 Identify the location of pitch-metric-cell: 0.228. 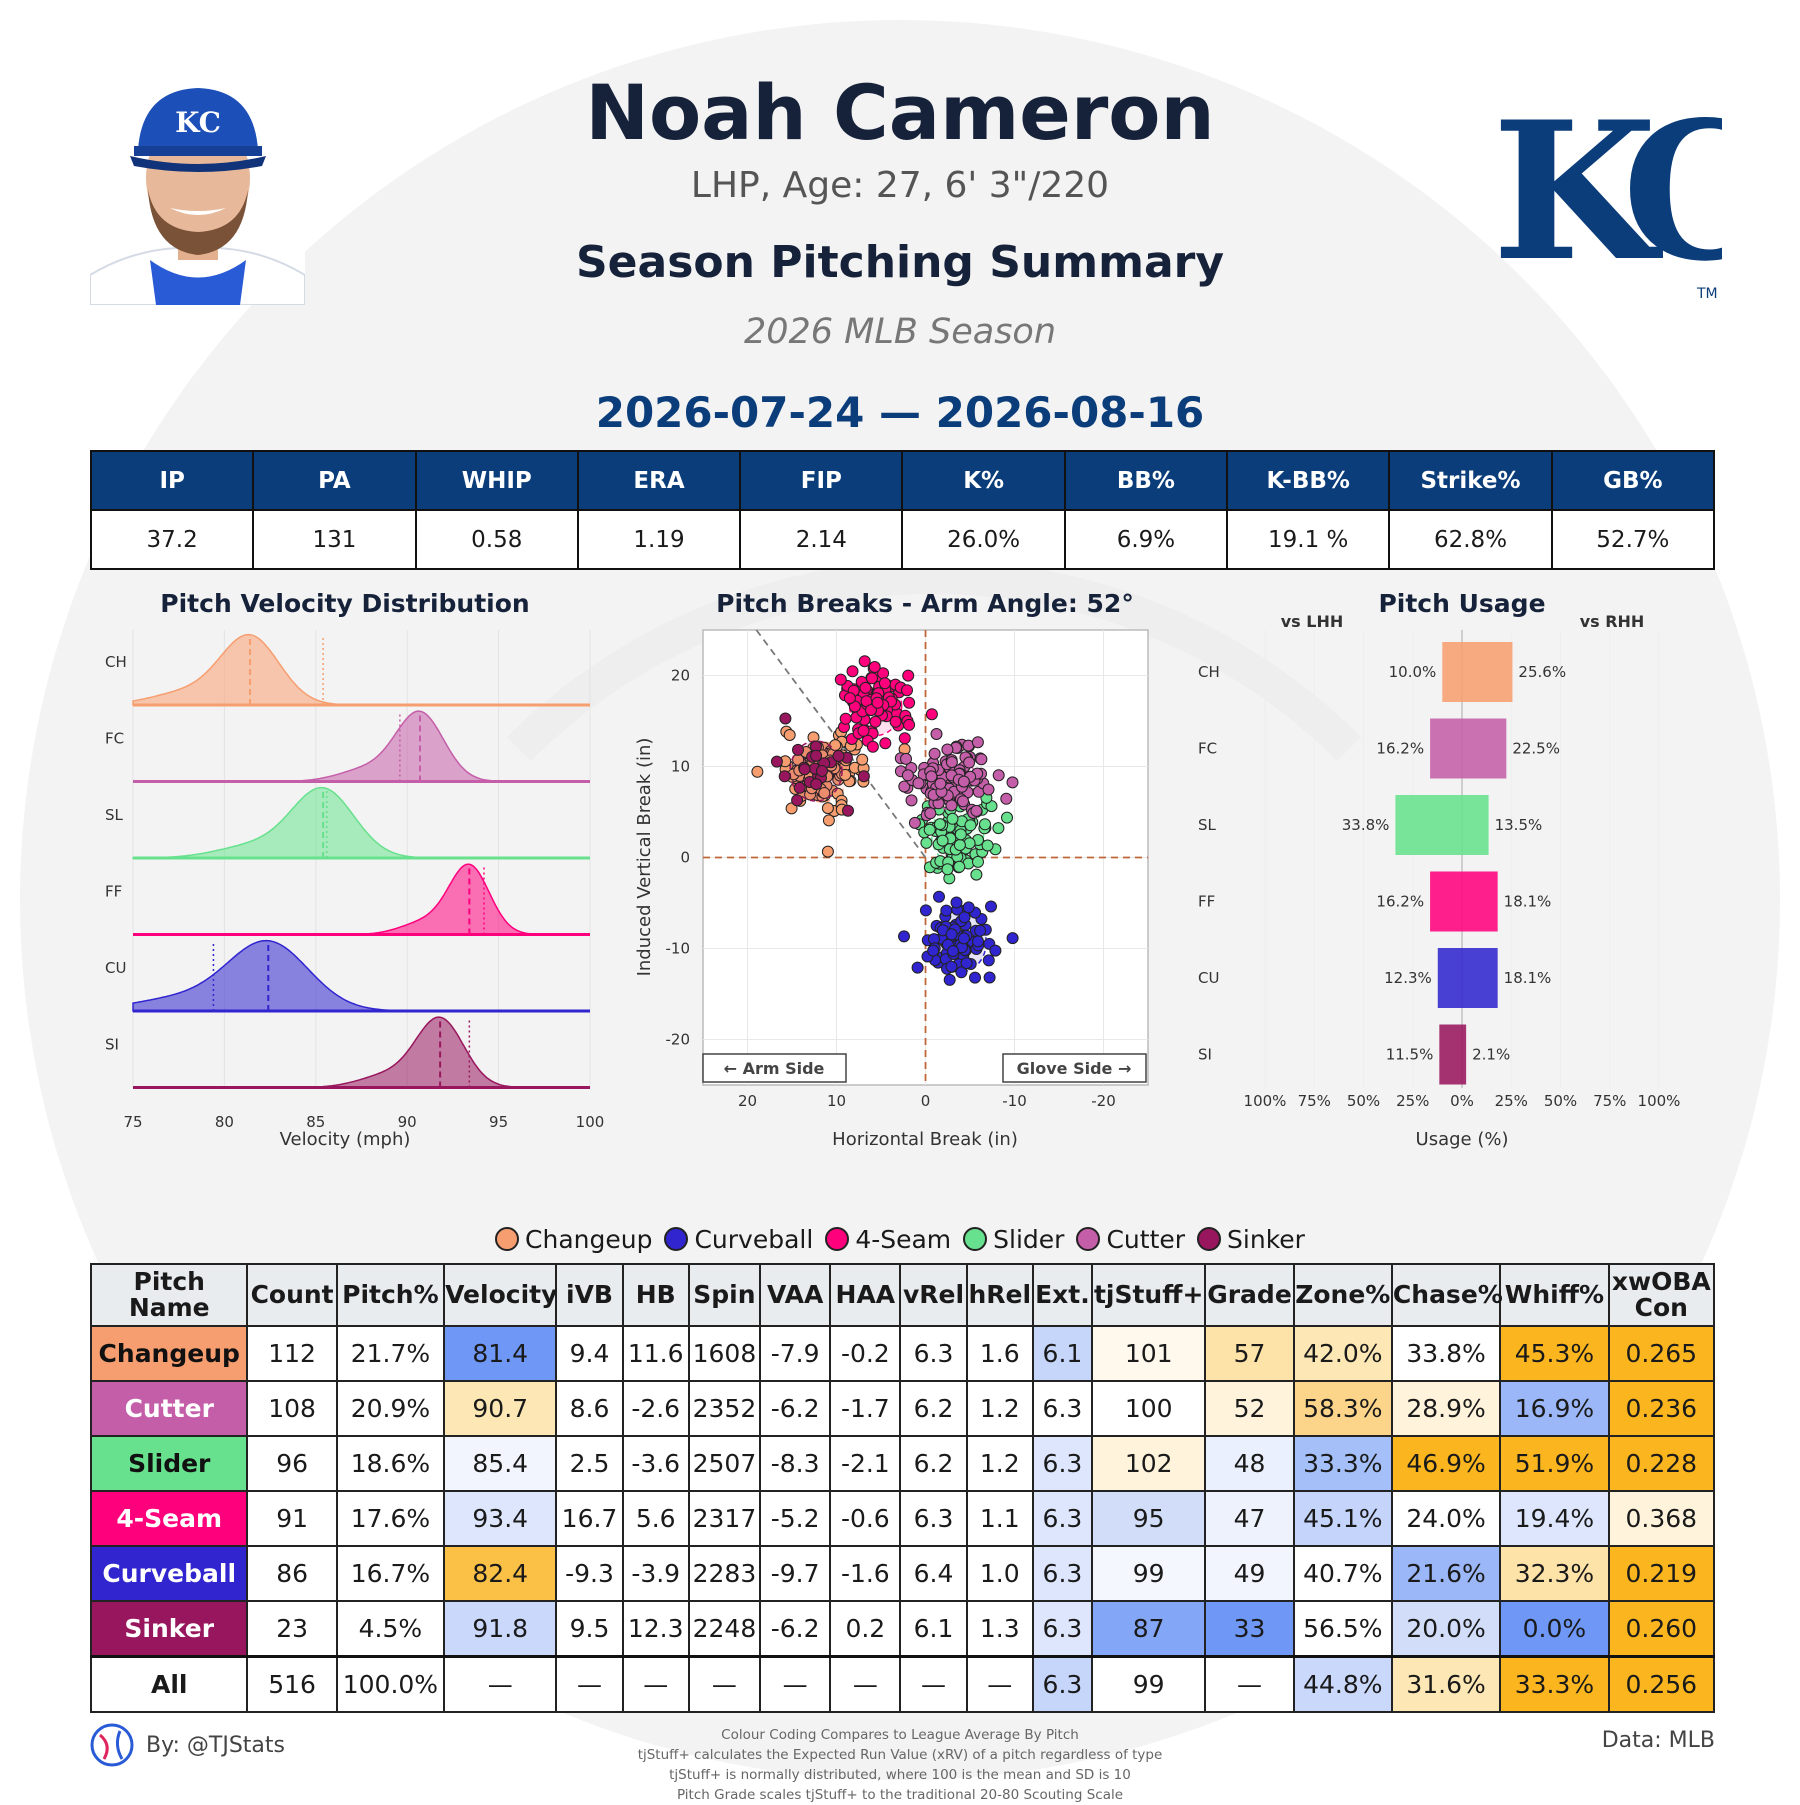
(1661, 1463).